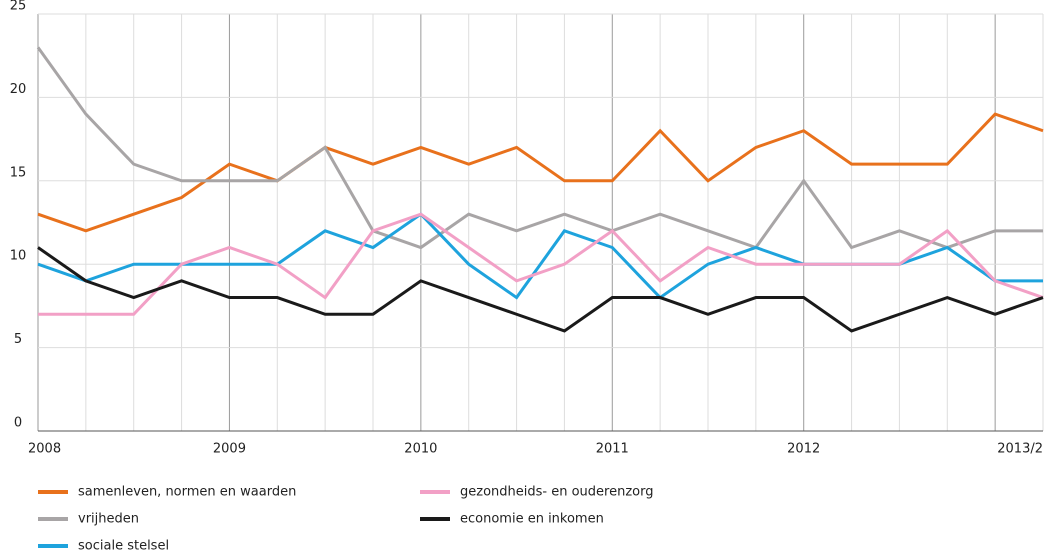  Describe the element at coordinates (18, 7) in the screenshot. I see `y-tick-label: 25` at that location.